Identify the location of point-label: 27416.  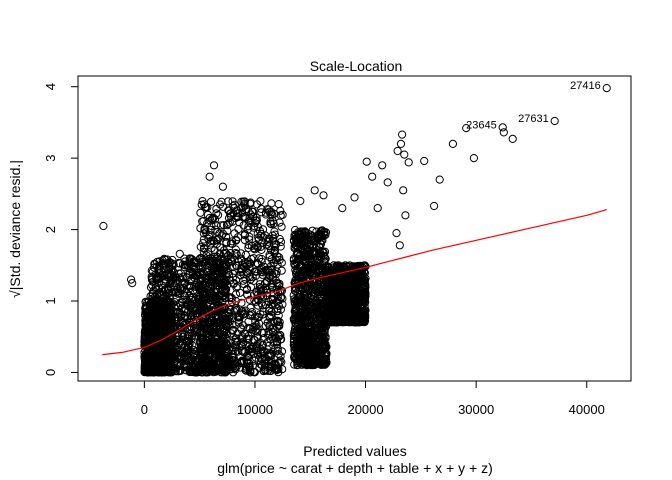
(585, 86).